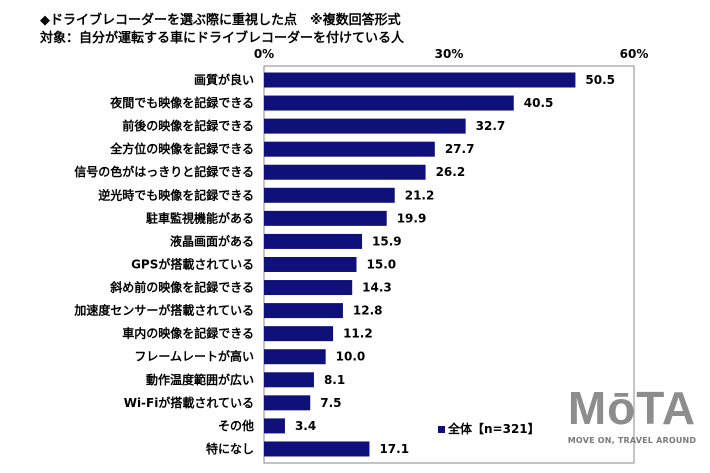  What do you see at coordinates (460, 149) in the screenshot?
I see `value-label: 27.7` at bounding box center [460, 149].